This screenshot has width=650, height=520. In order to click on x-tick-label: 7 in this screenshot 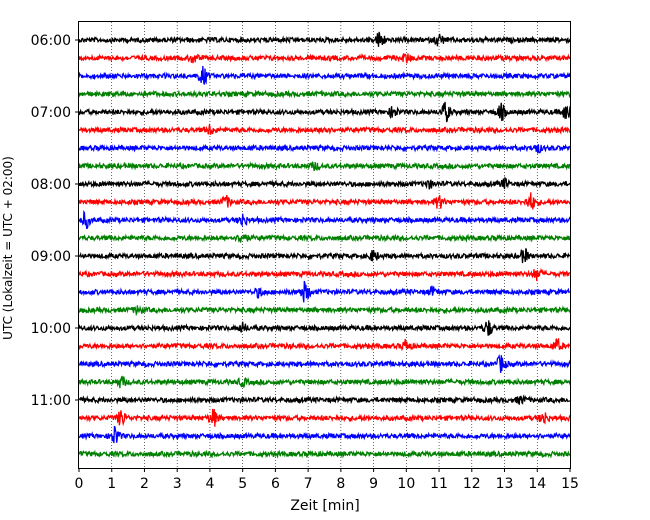, I will do `click(308, 484)`.